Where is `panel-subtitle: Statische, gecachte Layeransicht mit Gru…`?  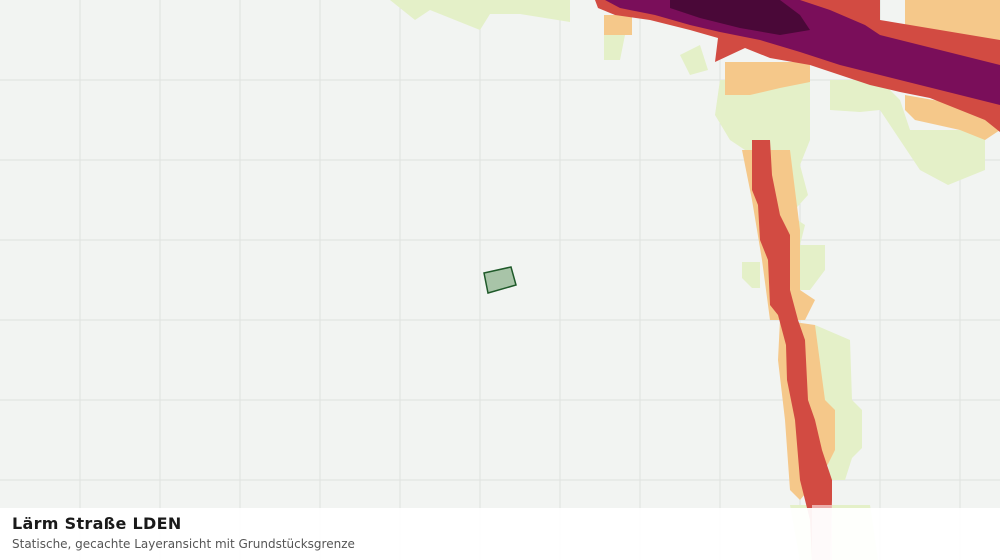
panel-subtitle: Statische, gecachte Layeransicht mit Gru… is located at coordinates (183, 544).